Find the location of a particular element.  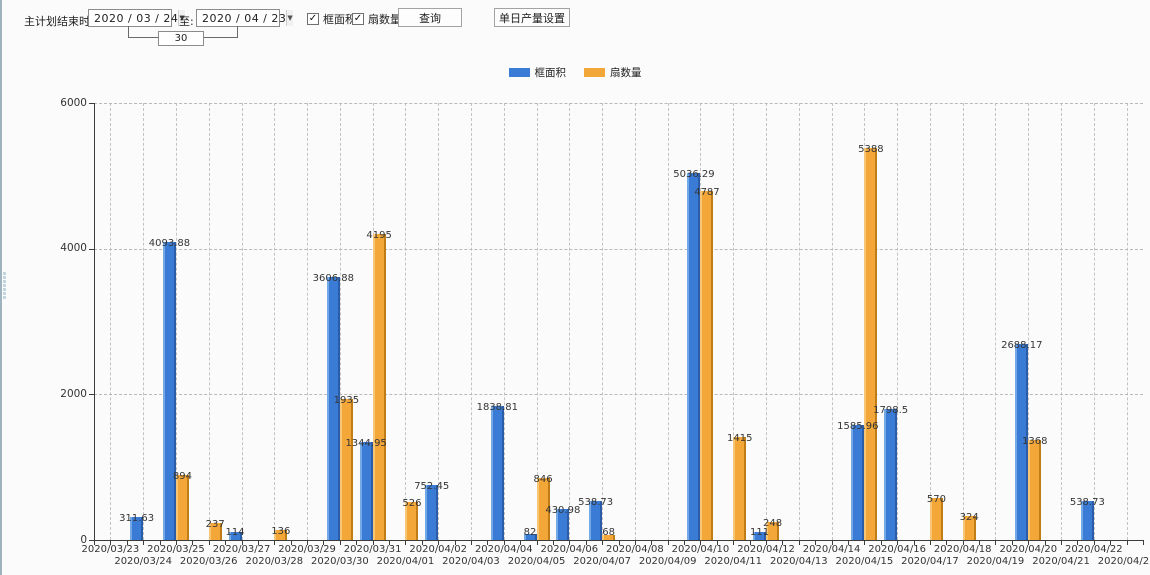

bar-value-label: 3606.88 is located at coordinates (333, 279).